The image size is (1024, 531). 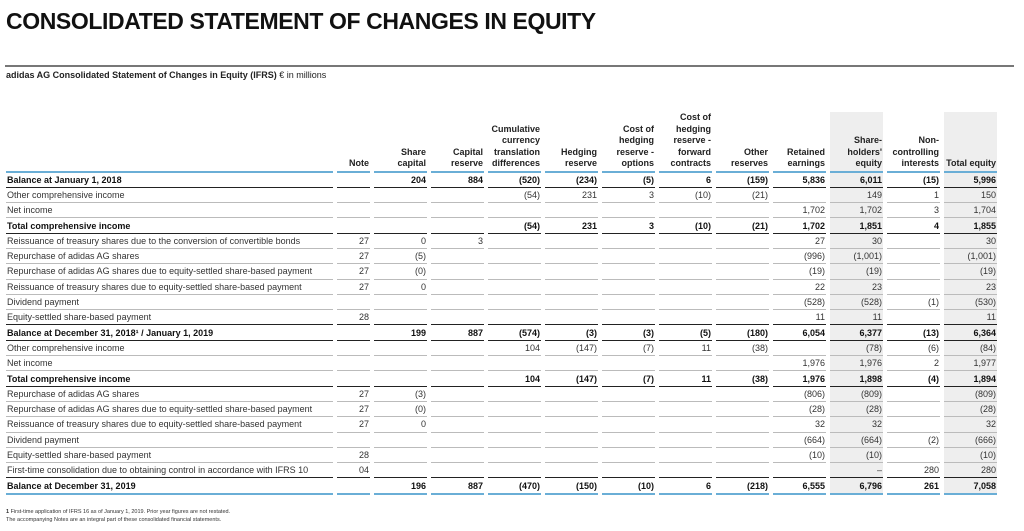 What do you see at coordinates (856, 379) in the screenshot?
I see `value-cell: 1,898` at bounding box center [856, 379].